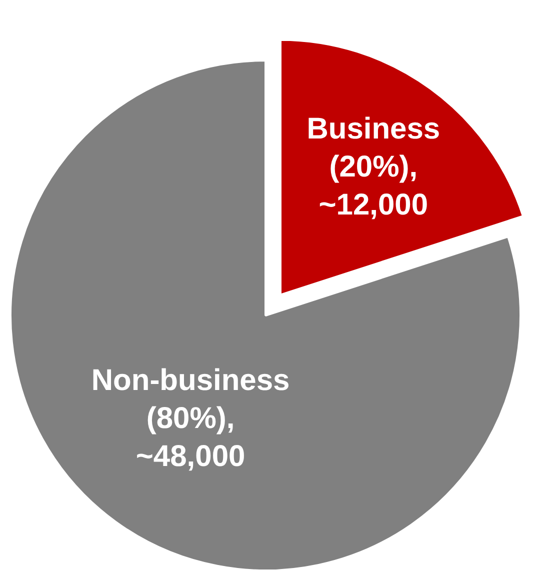 The width and height of the screenshot is (559, 574). I want to click on slice-label: Business, so click(373, 129).